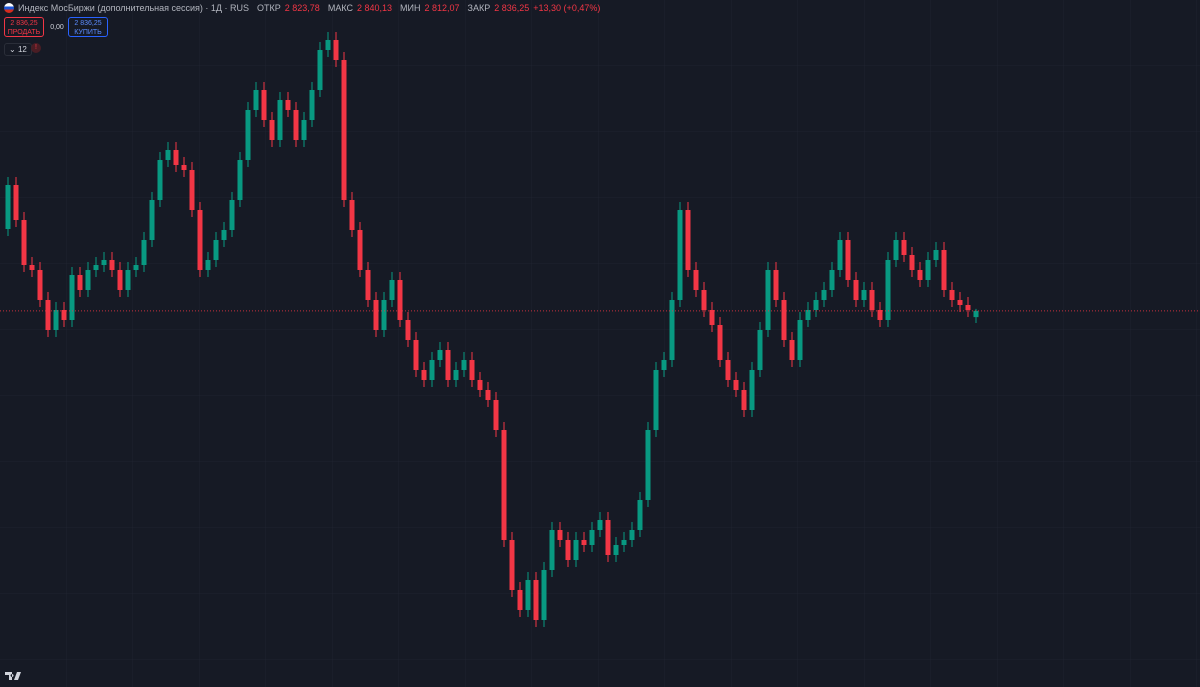  I want to click on ohlc-label: МАКС, so click(340, 8).